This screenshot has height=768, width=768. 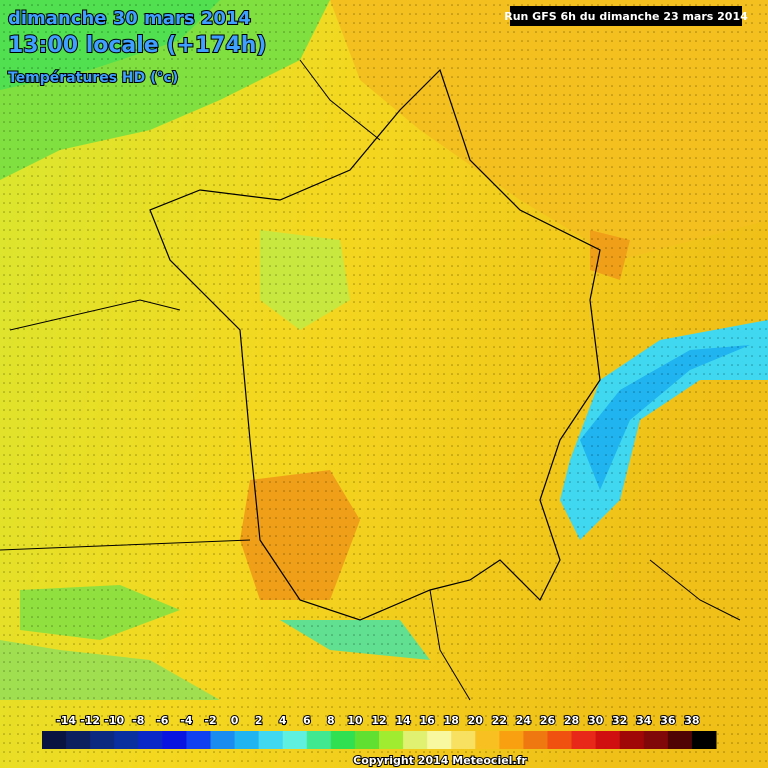 I want to click on legend-tick-label: 10, so click(x=355, y=720).